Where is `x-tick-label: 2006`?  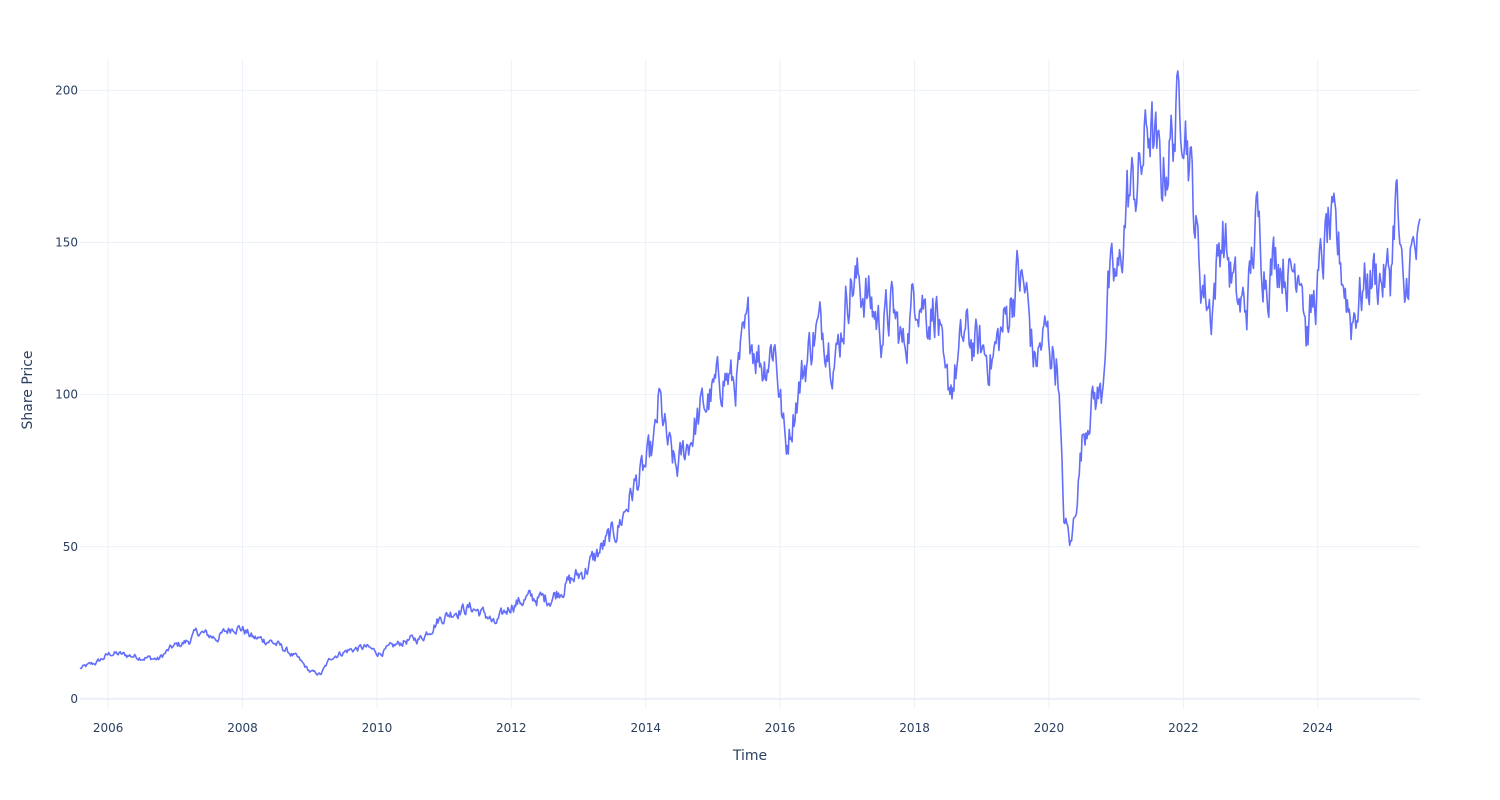
x-tick-label: 2006 is located at coordinates (108, 728).